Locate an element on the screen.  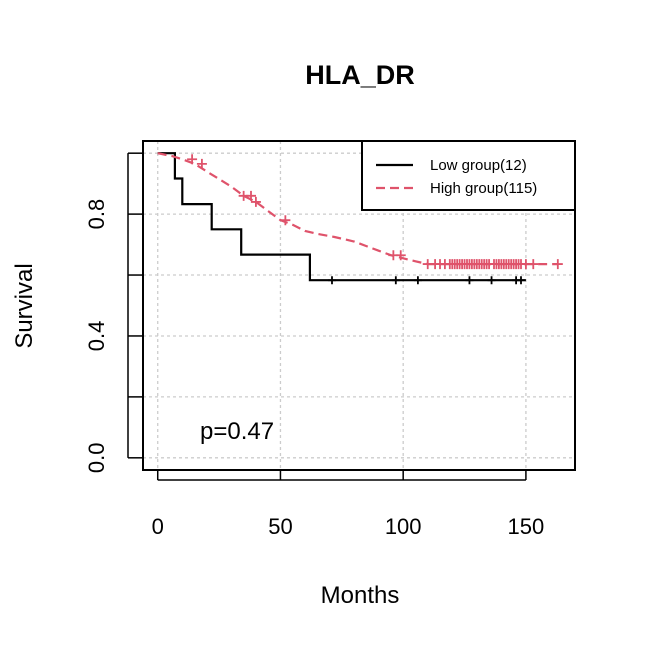
legend: Low group(12) High group(115) is located at coordinates (468, 175).